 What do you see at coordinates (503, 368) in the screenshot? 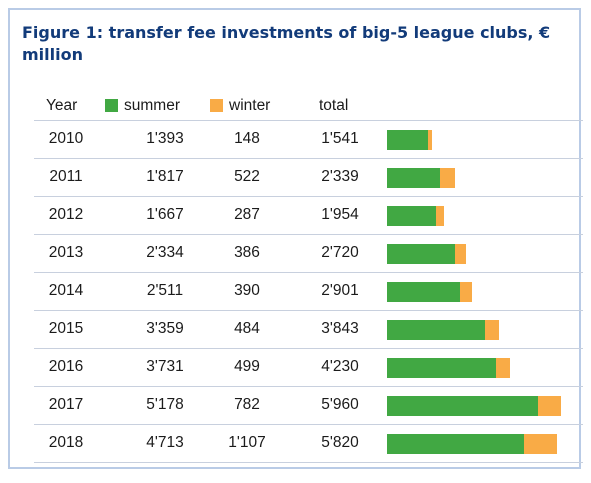
I see `winter-bar-2016` at bounding box center [503, 368].